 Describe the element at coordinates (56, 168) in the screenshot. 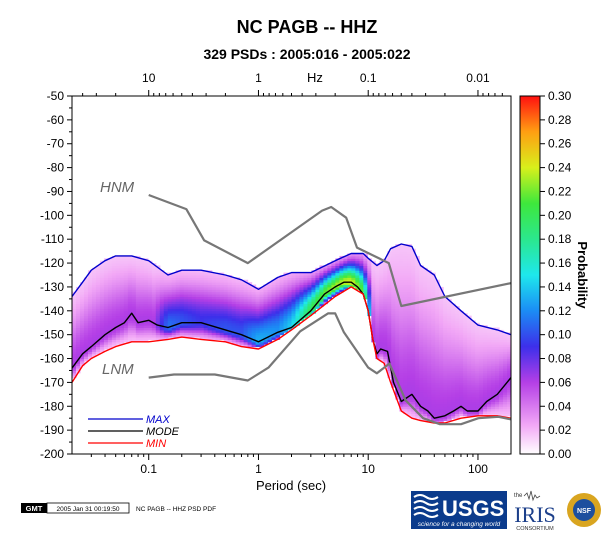

I see `y-tick-label: -80` at that location.